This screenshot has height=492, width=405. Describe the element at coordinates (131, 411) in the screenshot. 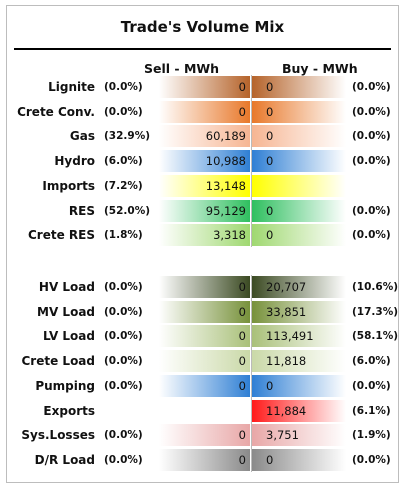

I see `sell-percent` at that location.